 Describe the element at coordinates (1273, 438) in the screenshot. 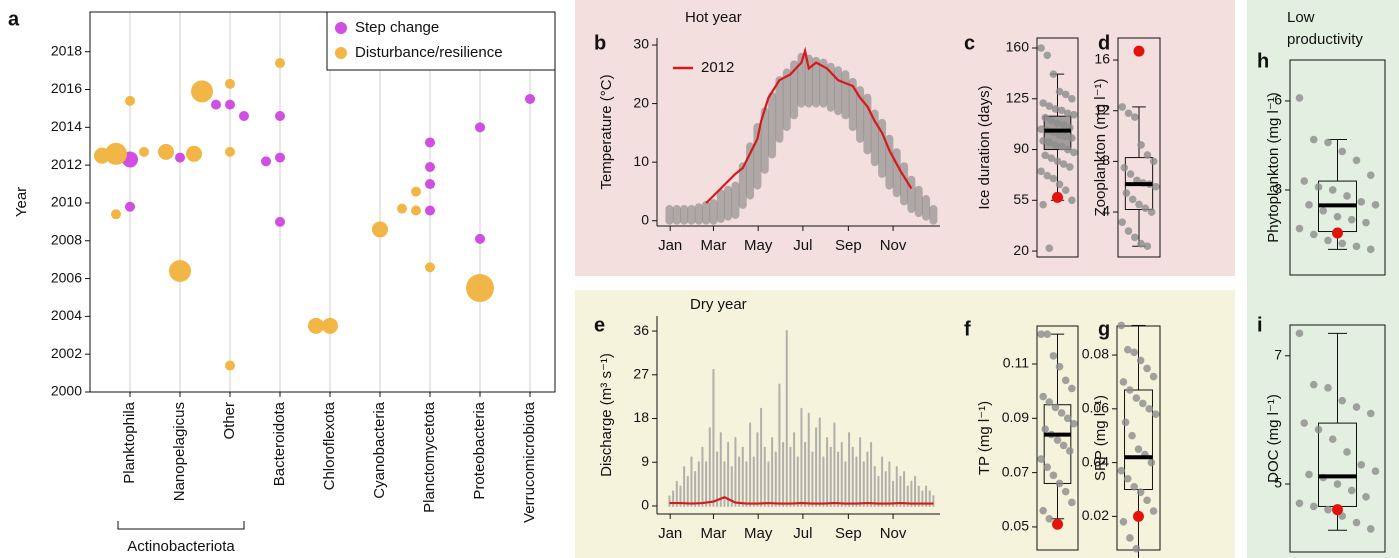

I see `y-axis-label: DOC (mg l⁻¹)` at that location.